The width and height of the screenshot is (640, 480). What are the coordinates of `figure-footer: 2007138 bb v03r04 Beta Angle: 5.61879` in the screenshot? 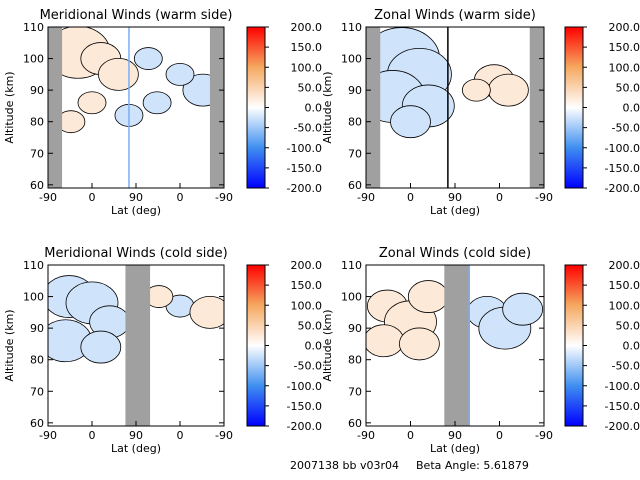 It's located at (320, 465).